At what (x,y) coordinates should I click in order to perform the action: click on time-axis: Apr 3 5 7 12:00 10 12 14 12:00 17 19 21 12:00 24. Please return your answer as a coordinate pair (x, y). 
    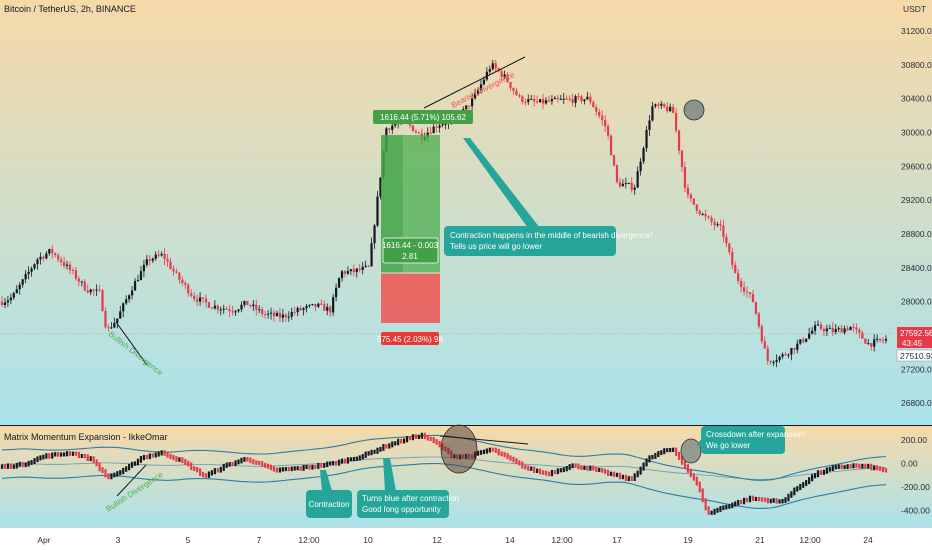
    Looking at the image, I should click on (455, 540).